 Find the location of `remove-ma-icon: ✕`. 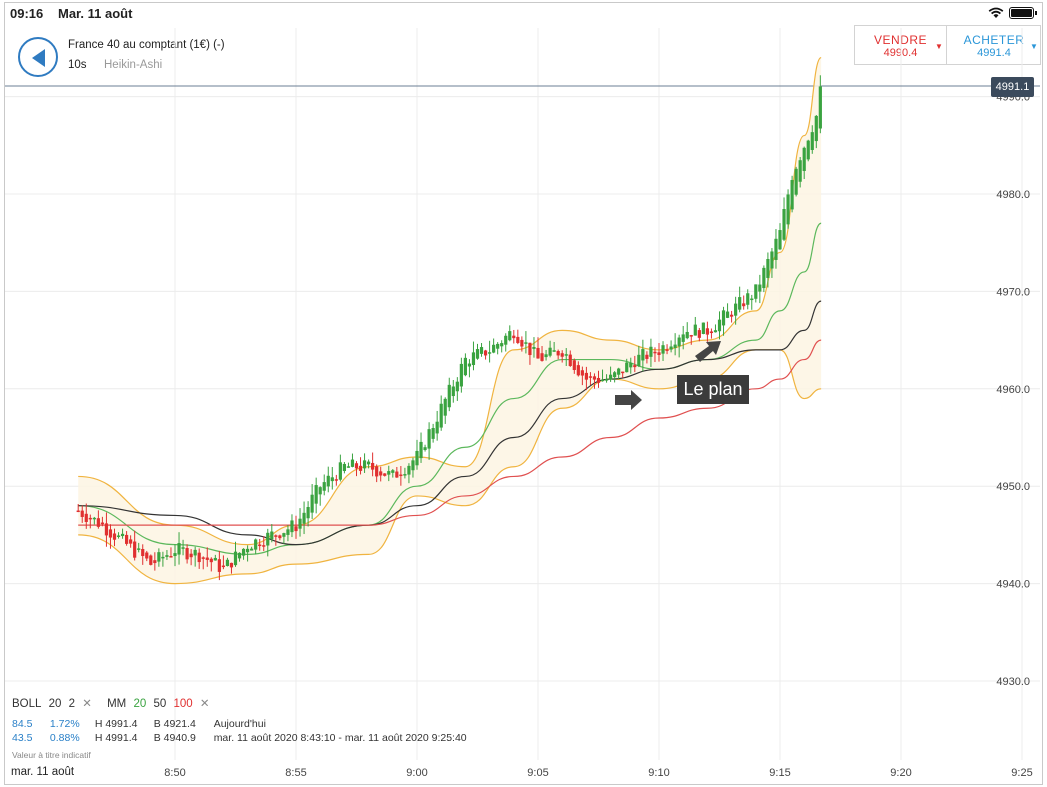

remove-ma-icon: ✕ is located at coordinates (204, 704).